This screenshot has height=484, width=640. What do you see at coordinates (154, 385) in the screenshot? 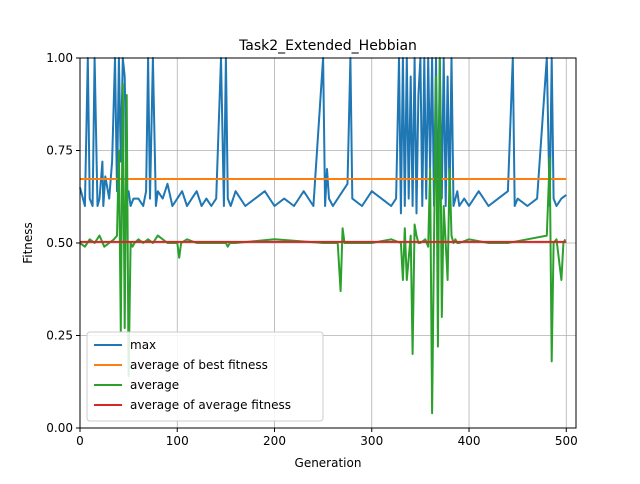
I see `legend-label: average` at bounding box center [154, 385].